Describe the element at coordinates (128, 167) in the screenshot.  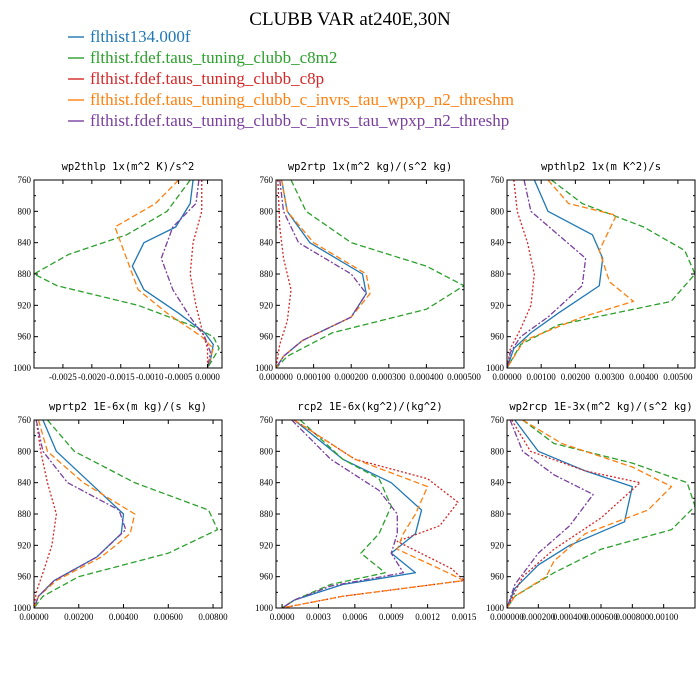
I see `panel-title: wp2thlp 1x(m^2 K)/s^2` at that location.